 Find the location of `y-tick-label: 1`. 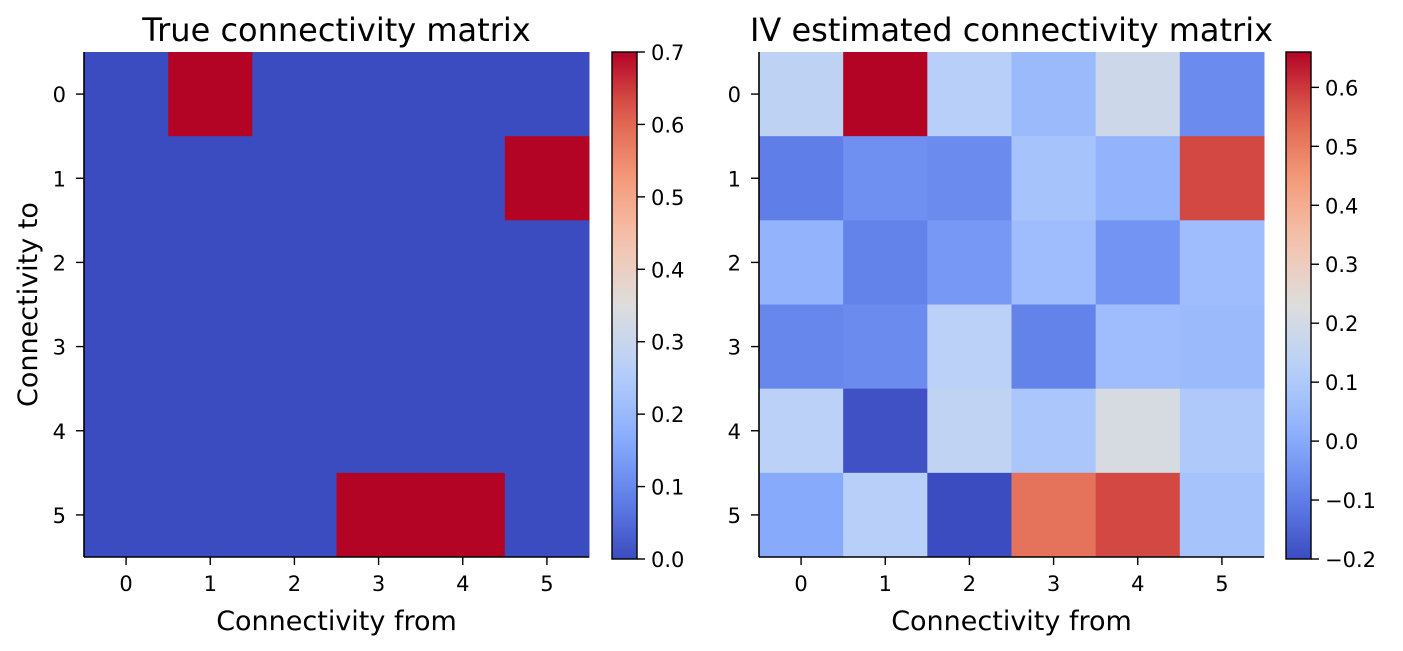

y-tick-label: 1 is located at coordinates (734, 179).